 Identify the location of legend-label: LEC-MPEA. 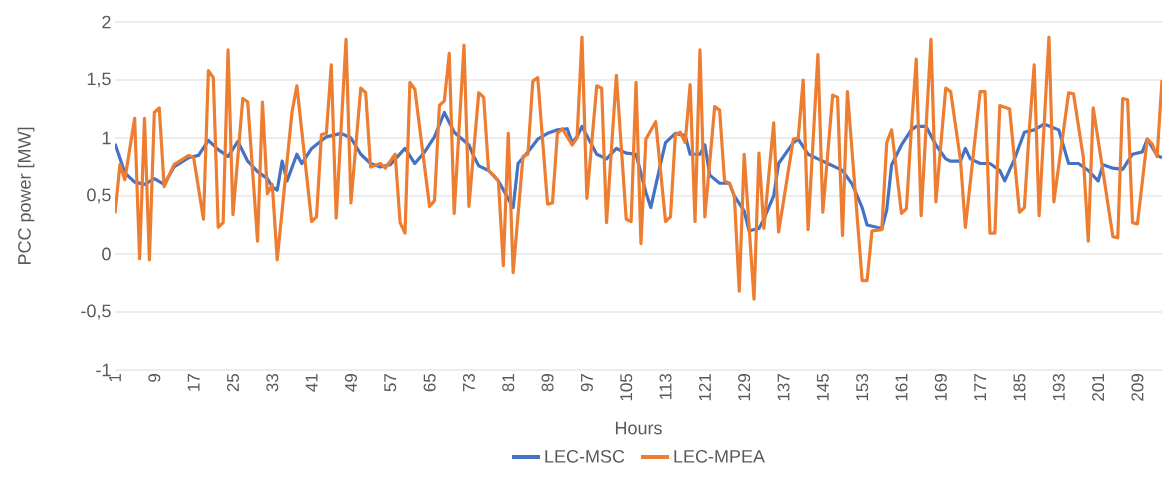
(719, 456).